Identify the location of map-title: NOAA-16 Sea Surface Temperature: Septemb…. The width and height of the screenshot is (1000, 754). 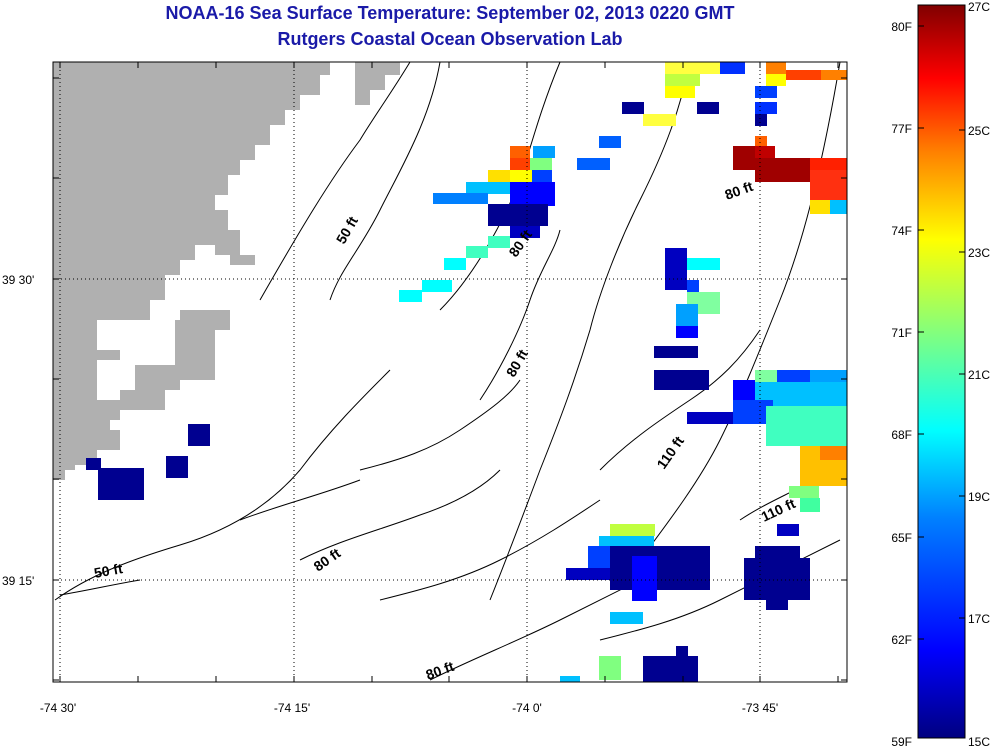
(450, 13).